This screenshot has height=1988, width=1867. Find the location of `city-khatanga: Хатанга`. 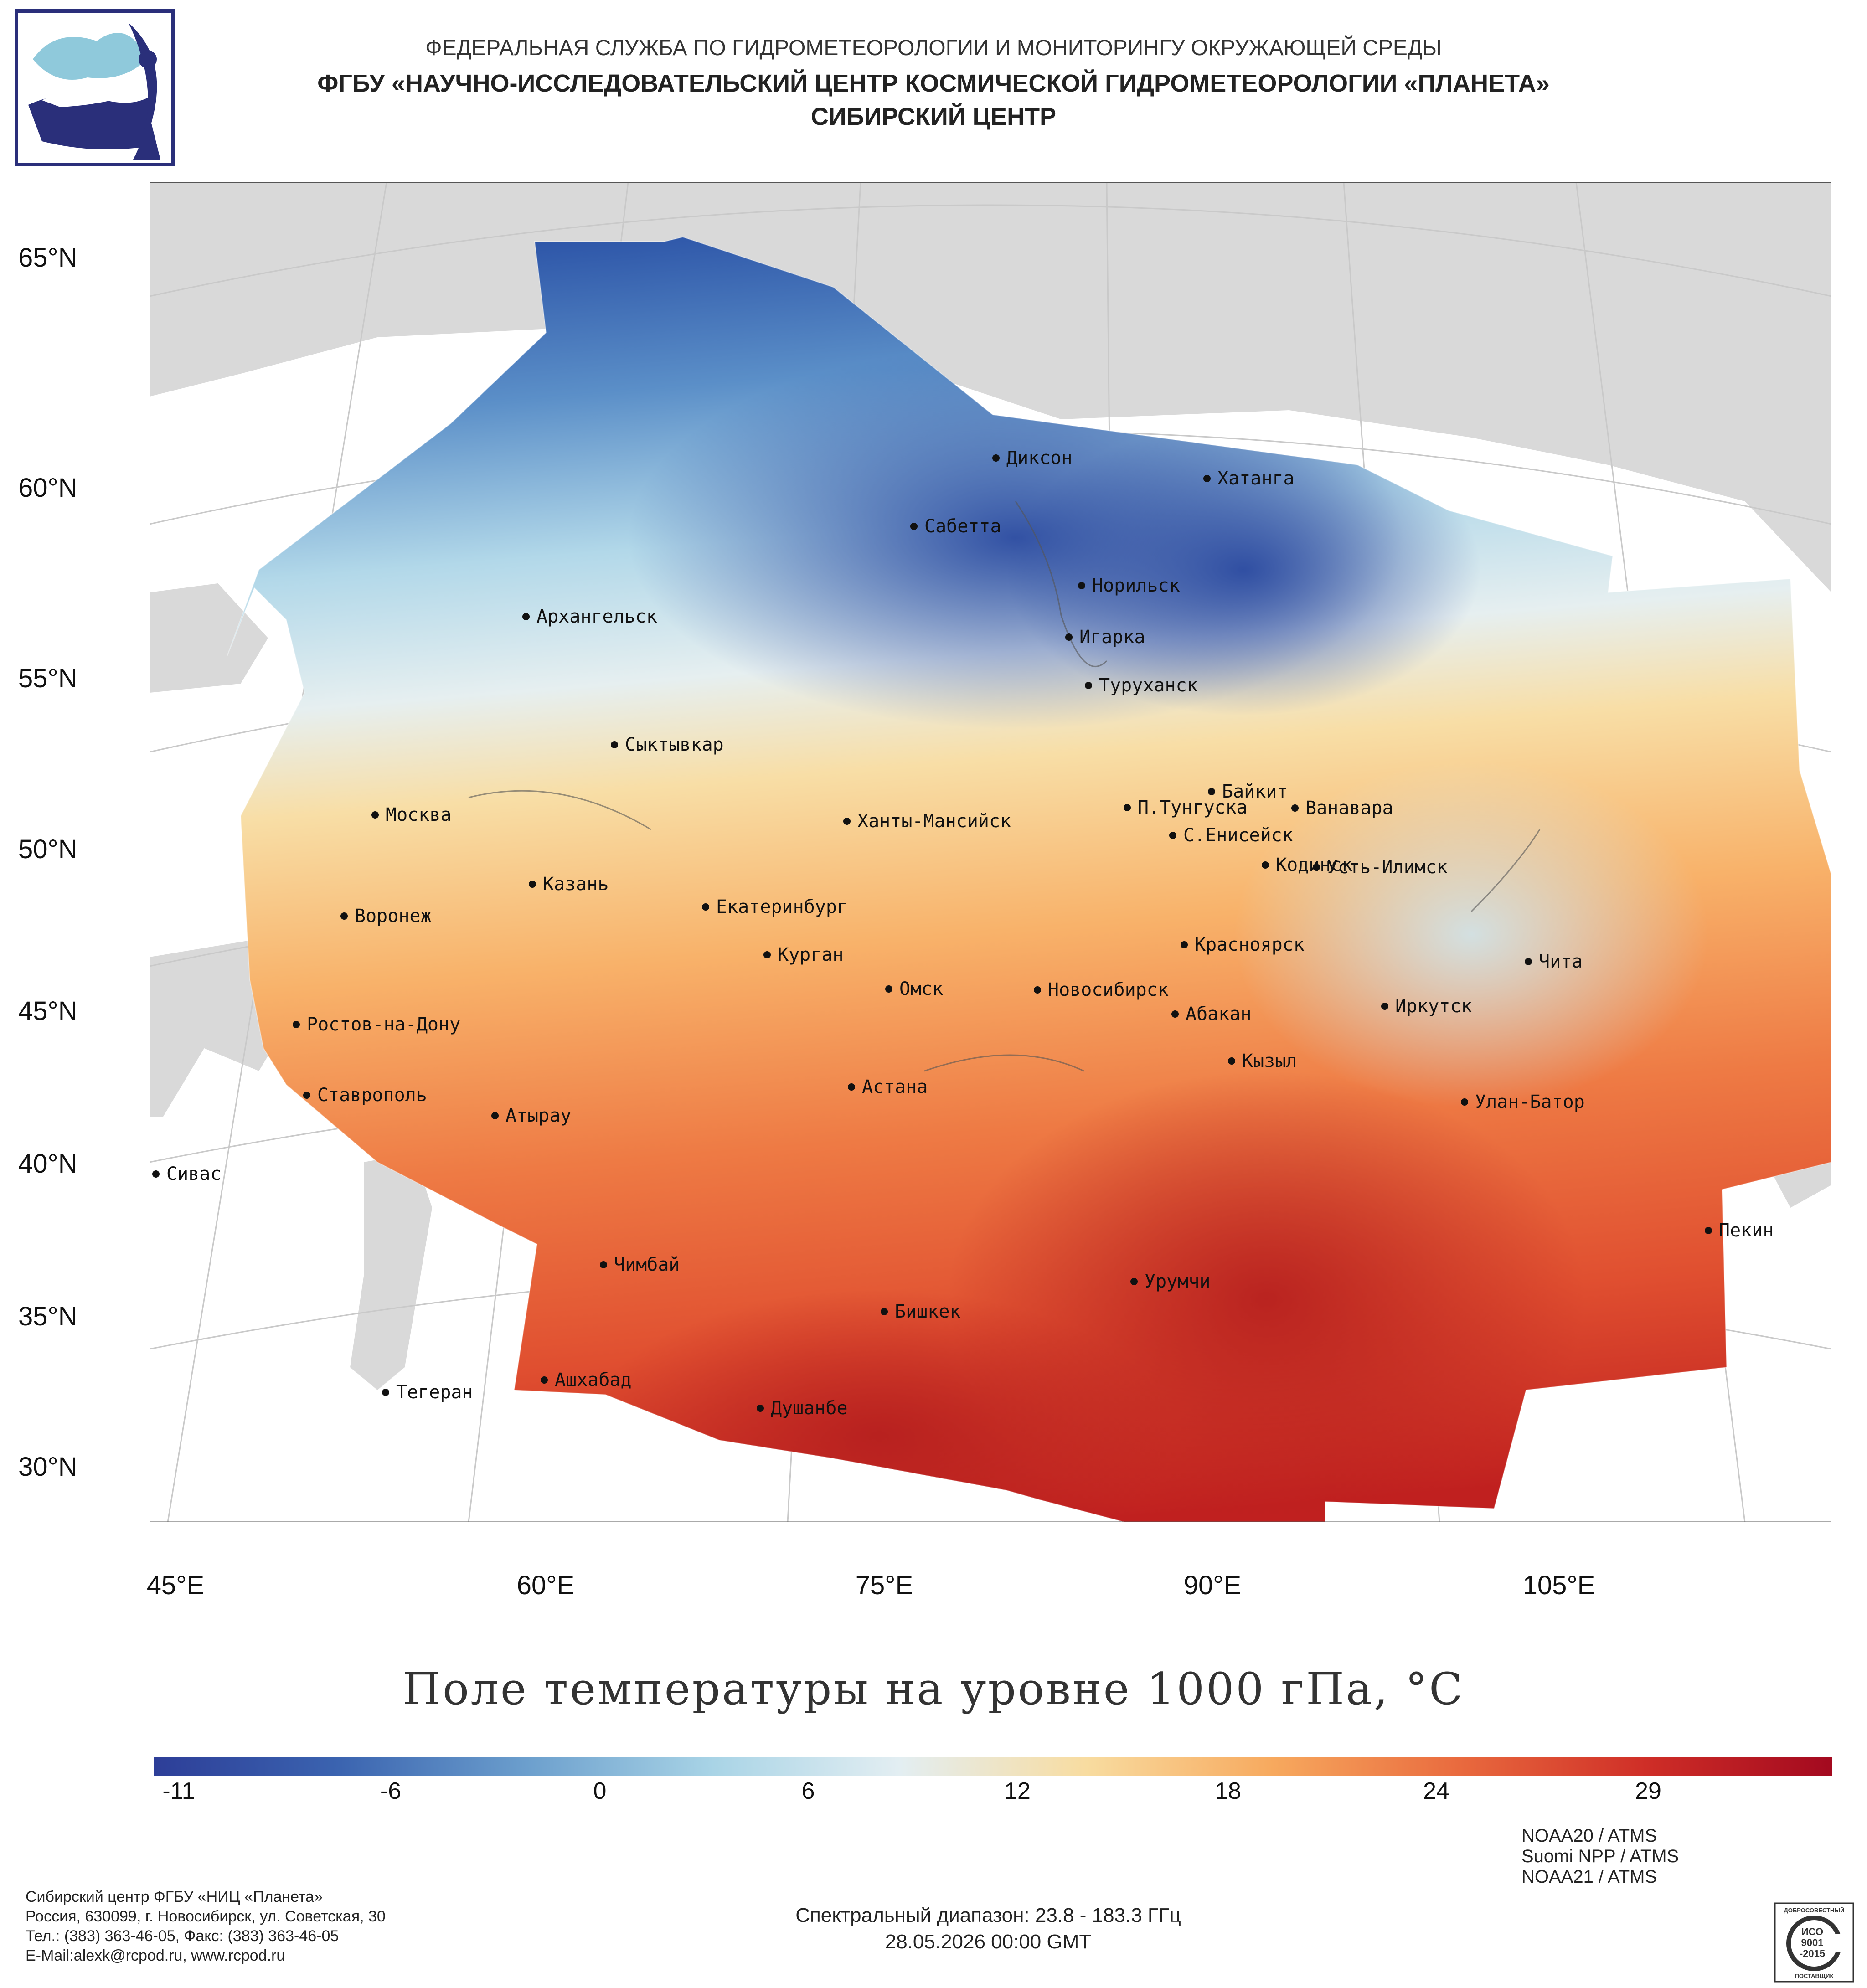

city-khatanga: Хатанга is located at coordinates (1249, 479).